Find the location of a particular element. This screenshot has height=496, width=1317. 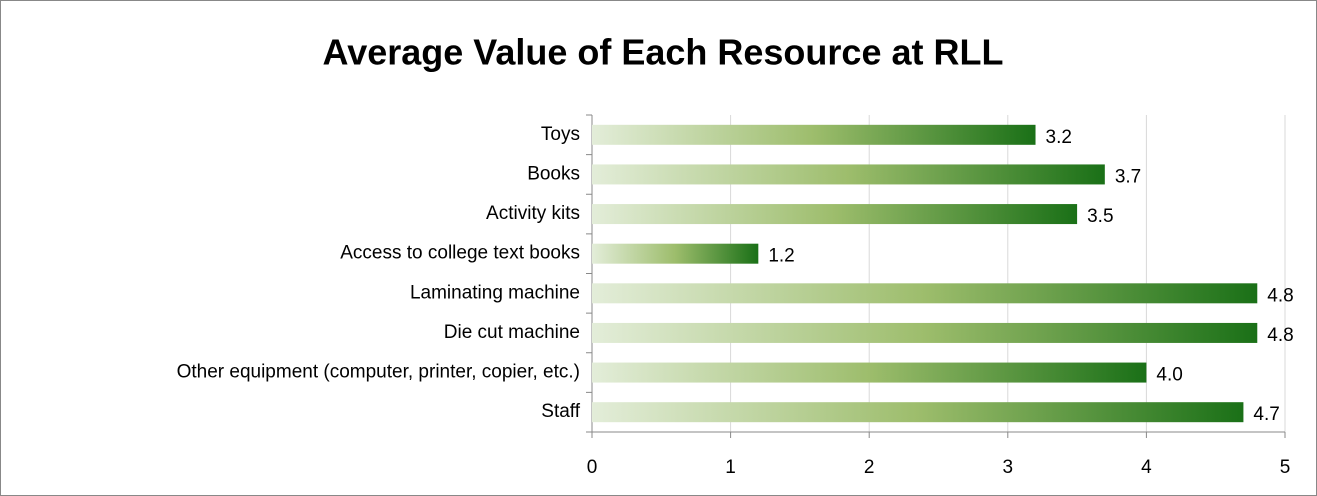

data-label: 3.7 is located at coordinates (1128, 176).